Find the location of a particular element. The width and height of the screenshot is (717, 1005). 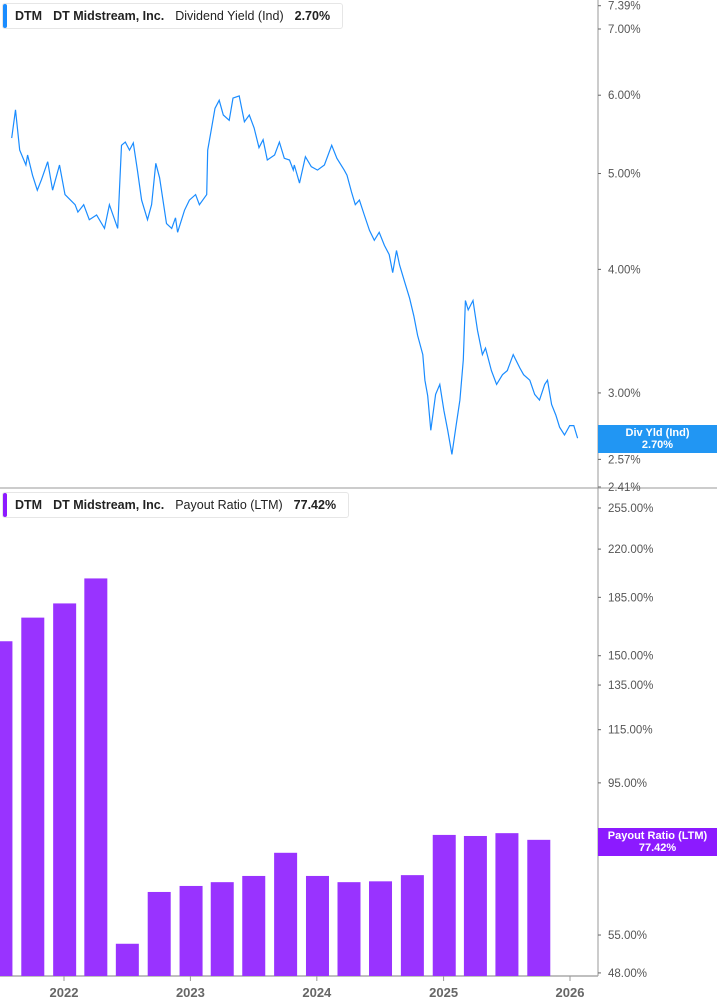

legend-metric: Dividend Yield (Ind) is located at coordinates (229, 16).